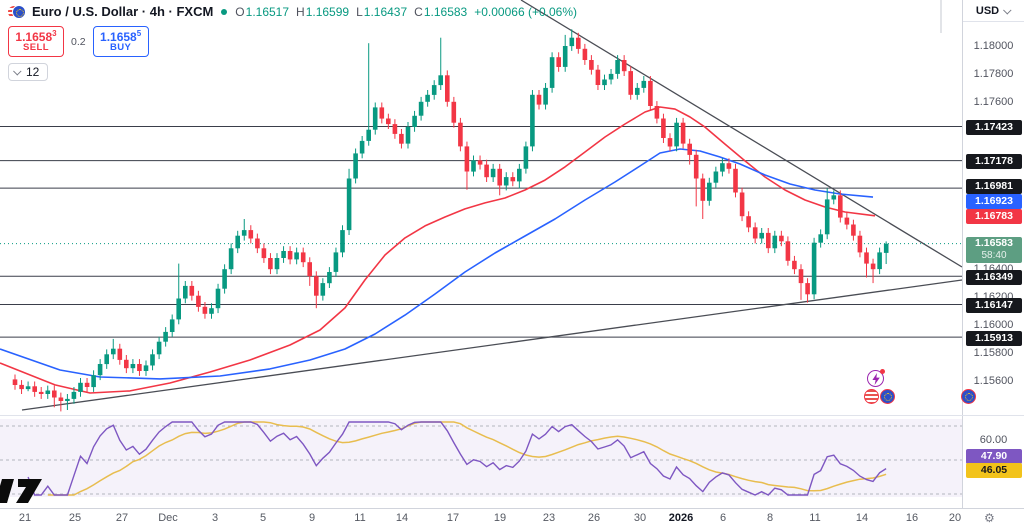 This screenshot has width=1024, height=526. I want to click on time-axis-label: 5, so click(263, 518).